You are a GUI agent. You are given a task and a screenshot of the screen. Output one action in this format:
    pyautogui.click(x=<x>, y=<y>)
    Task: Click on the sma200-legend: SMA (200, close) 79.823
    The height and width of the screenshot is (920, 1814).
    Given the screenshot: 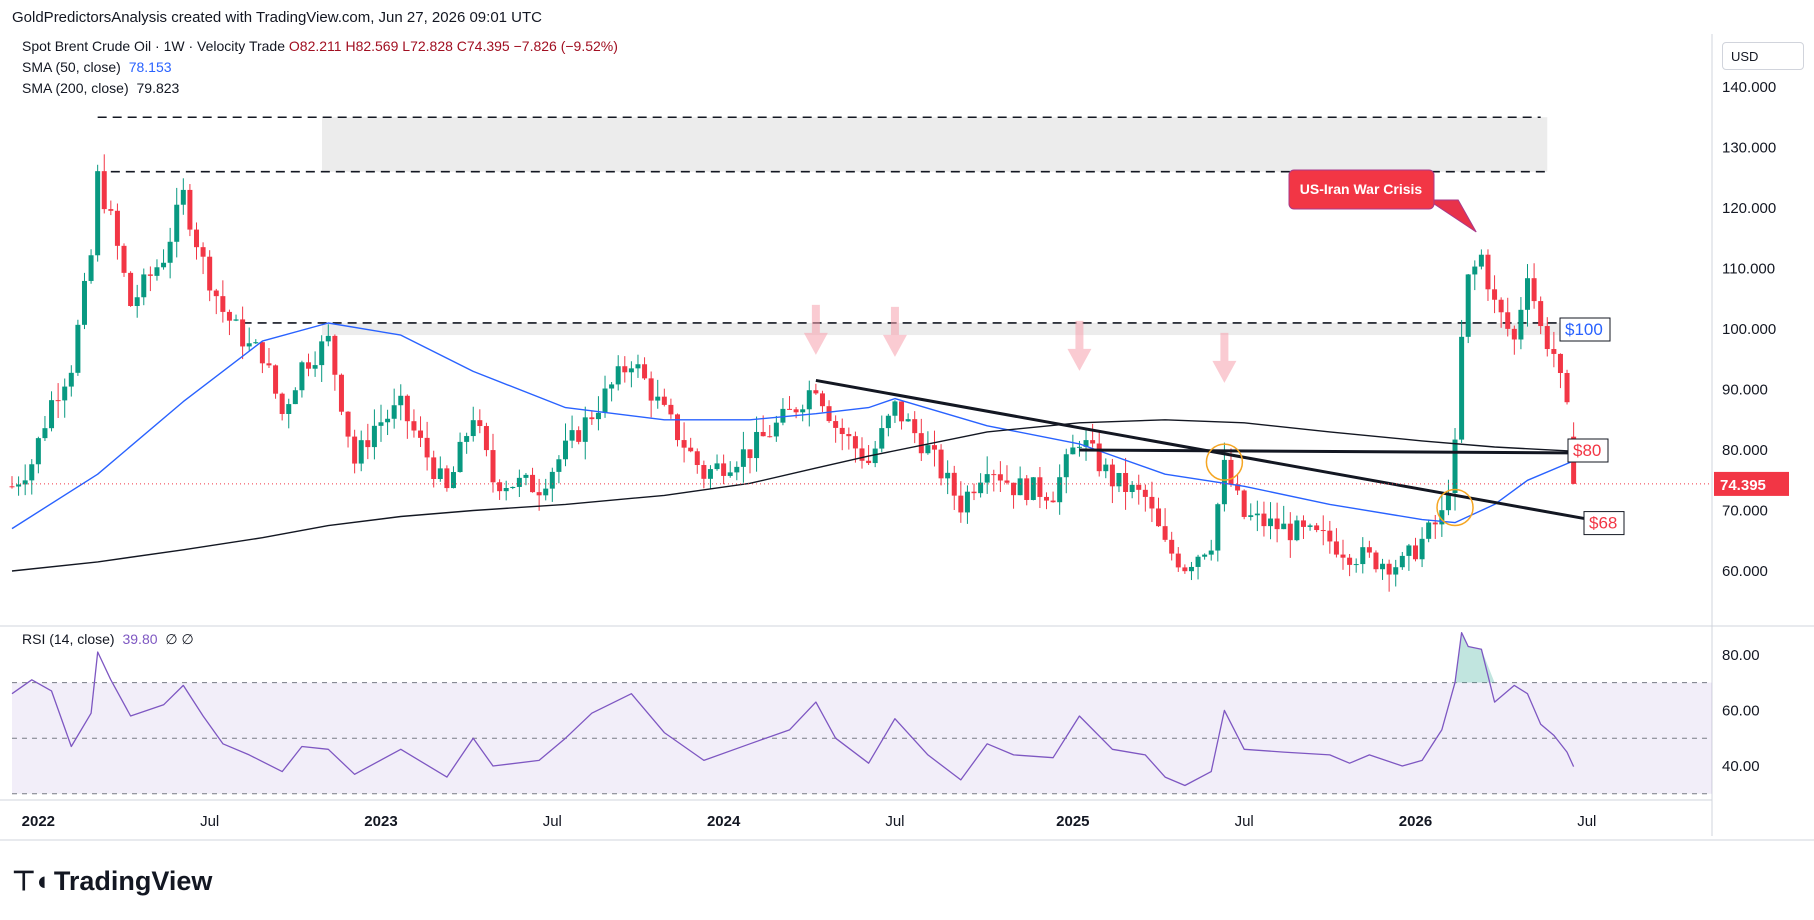 What is the action you would take?
    pyautogui.click(x=100, y=88)
    